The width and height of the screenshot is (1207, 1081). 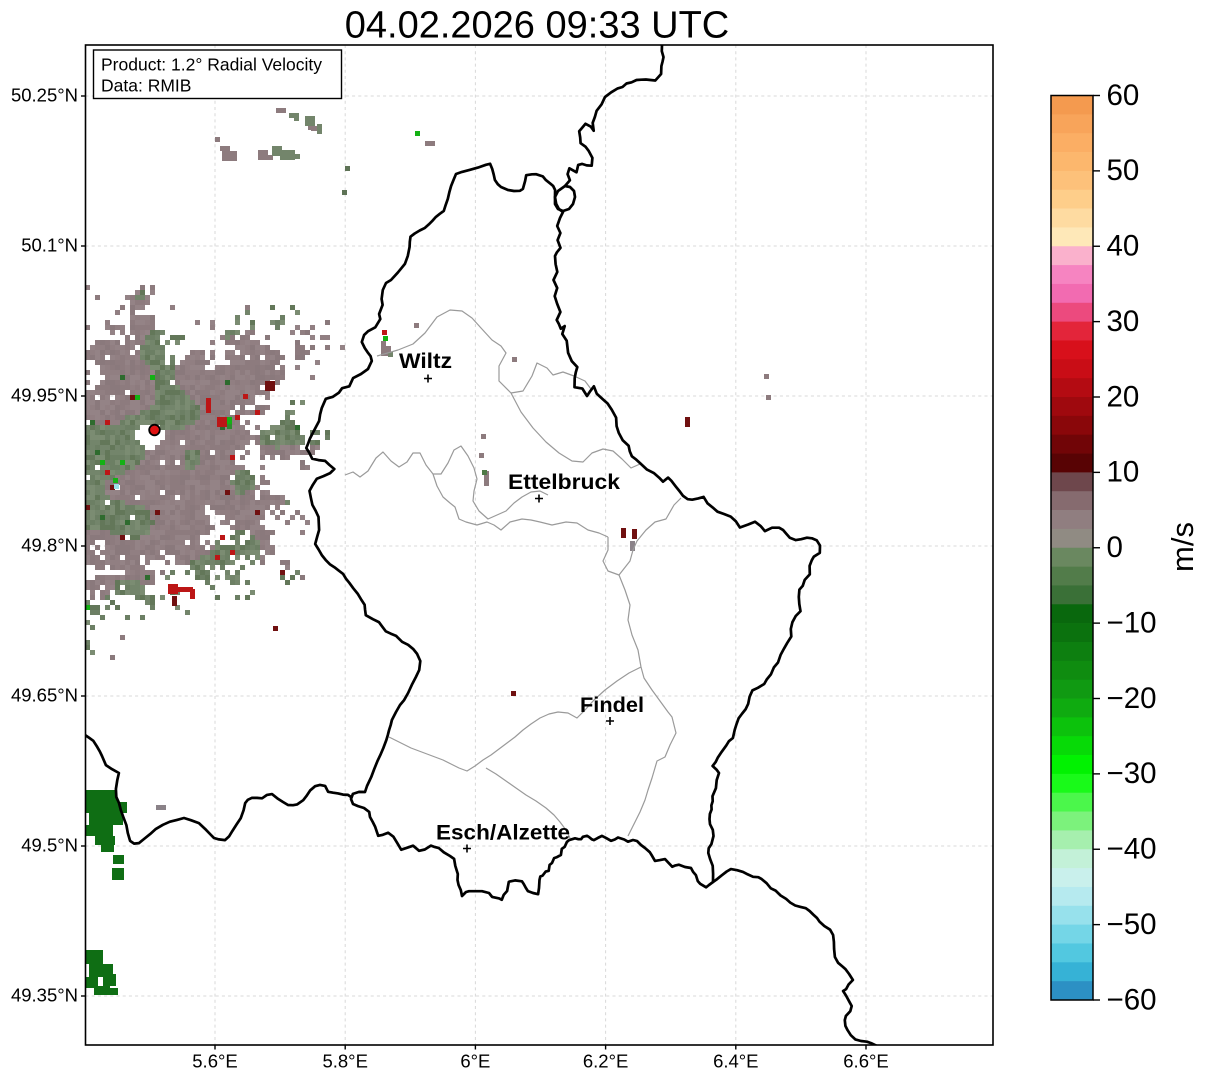 I want to click on svg-text: 60, so click(x=1123, y=95).